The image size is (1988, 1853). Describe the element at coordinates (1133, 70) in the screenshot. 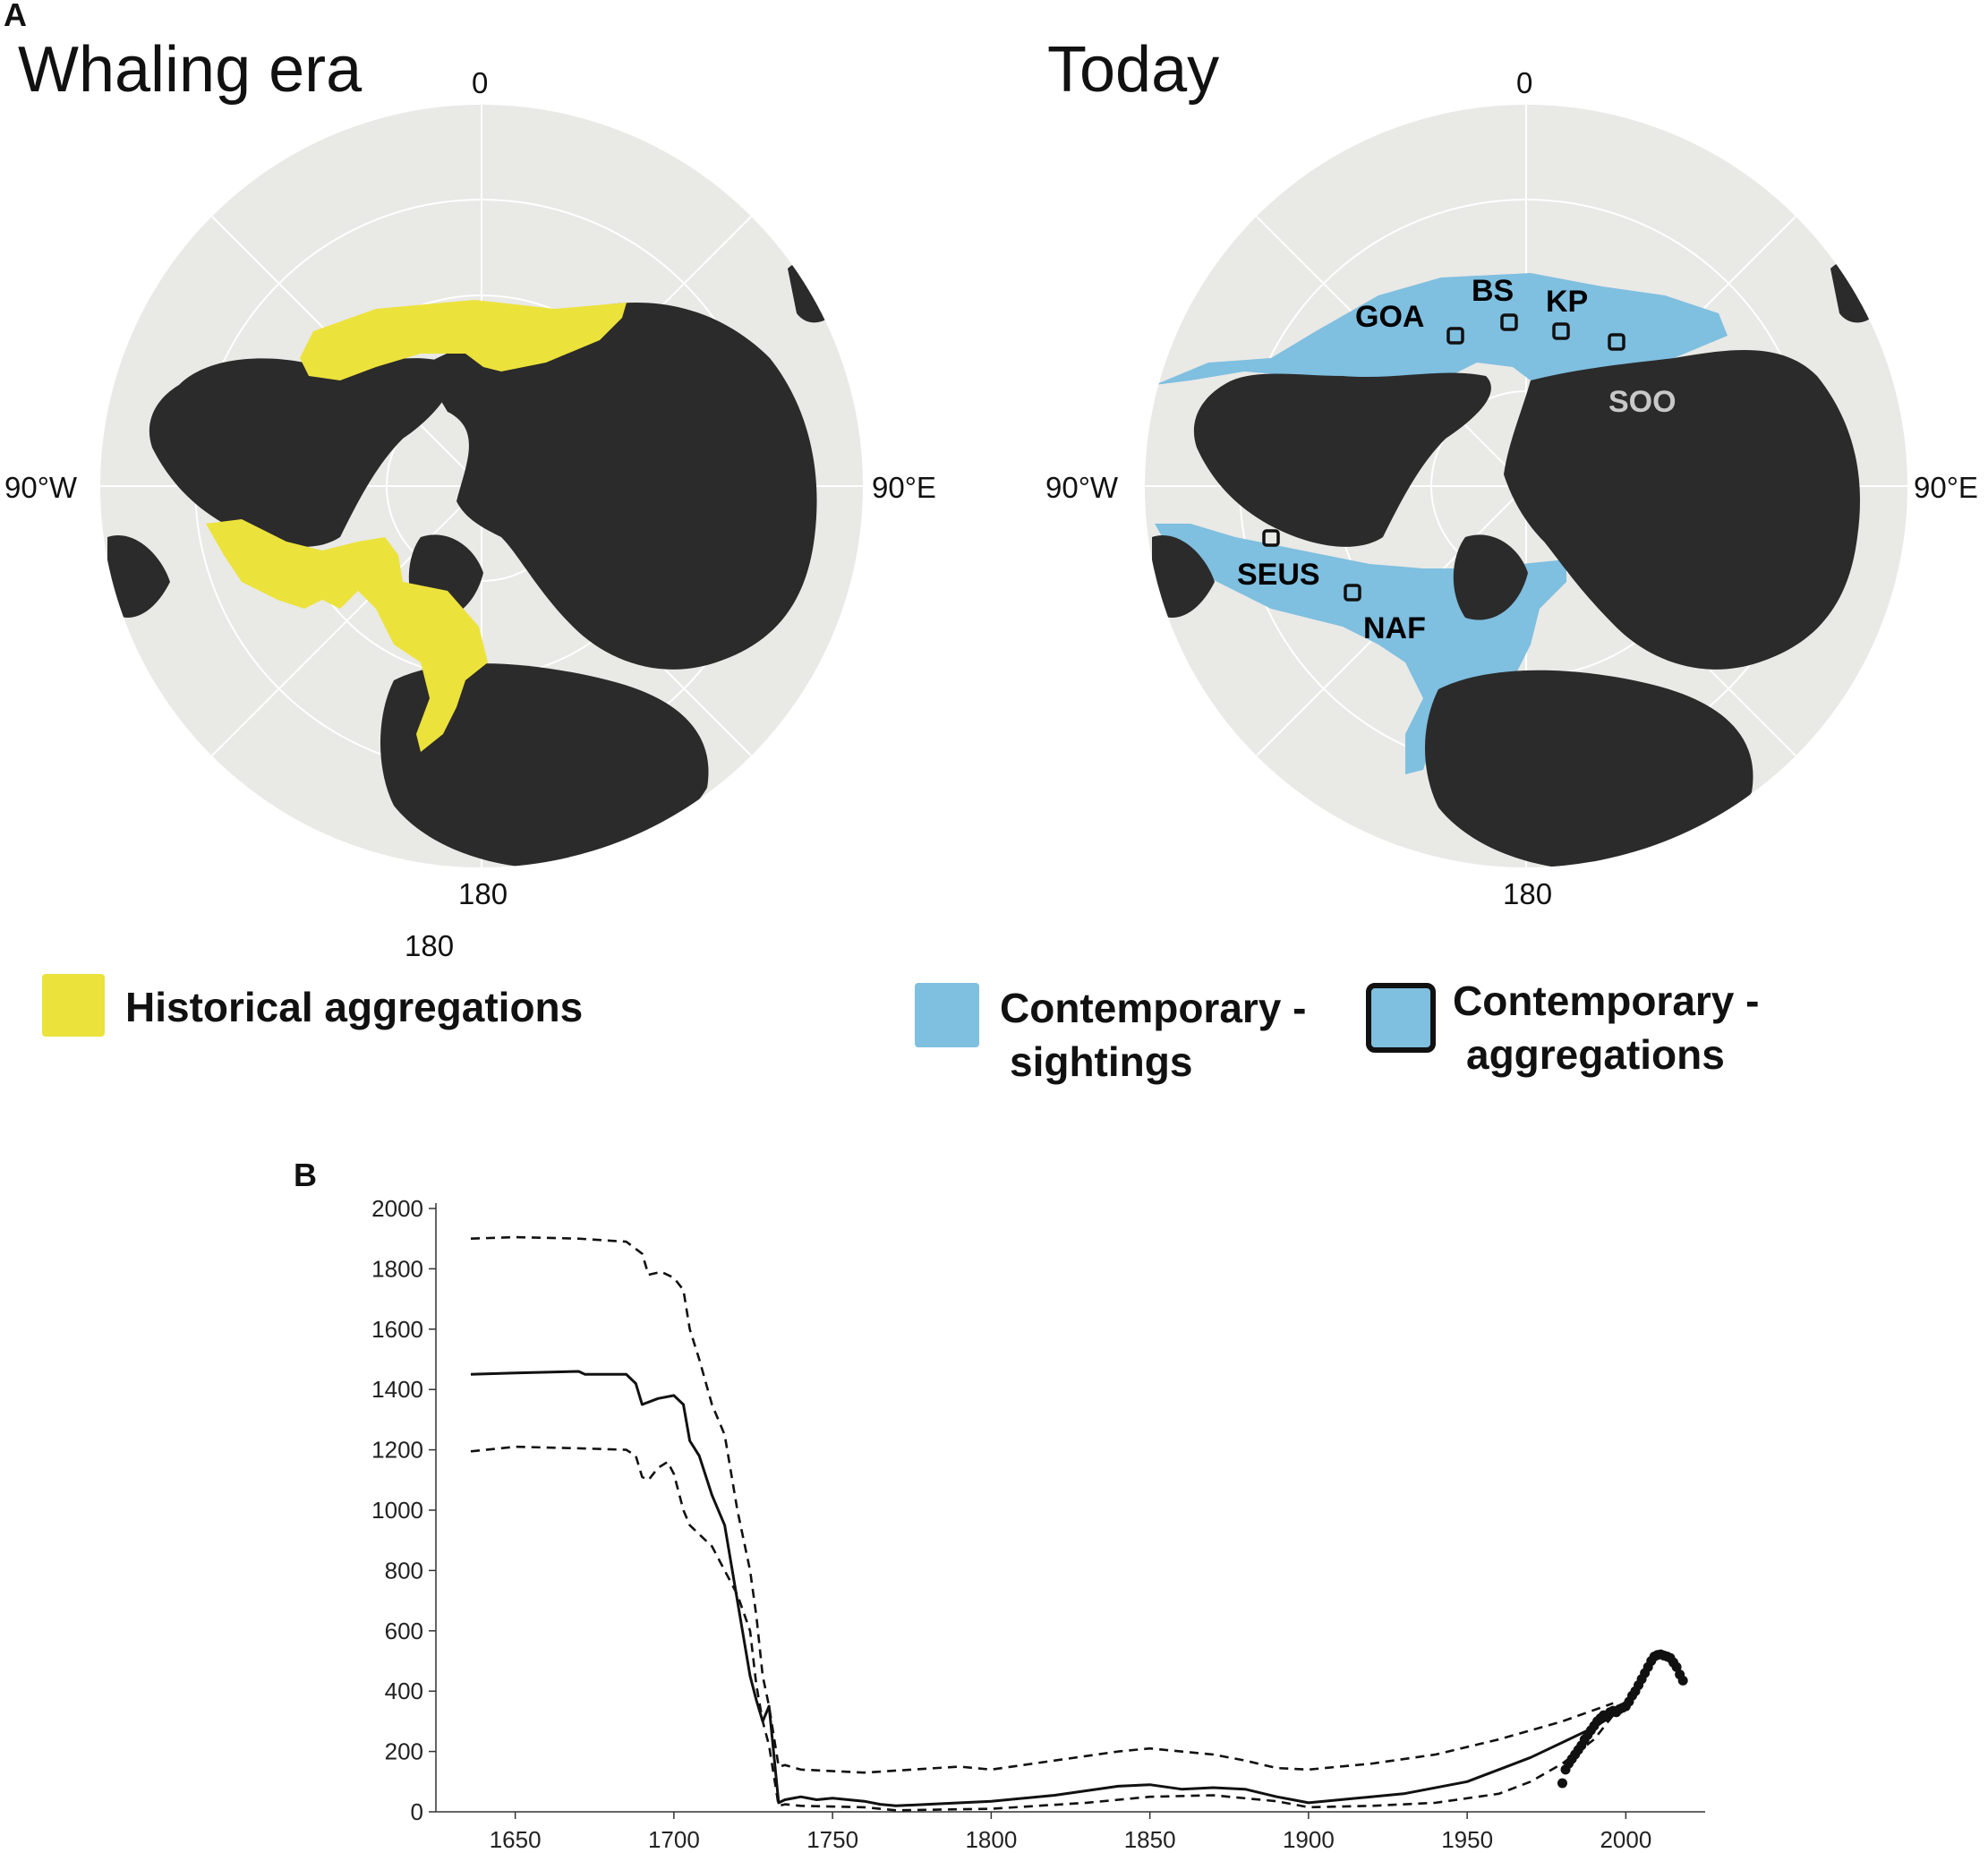

I see `right-map-title: Today` at that location.